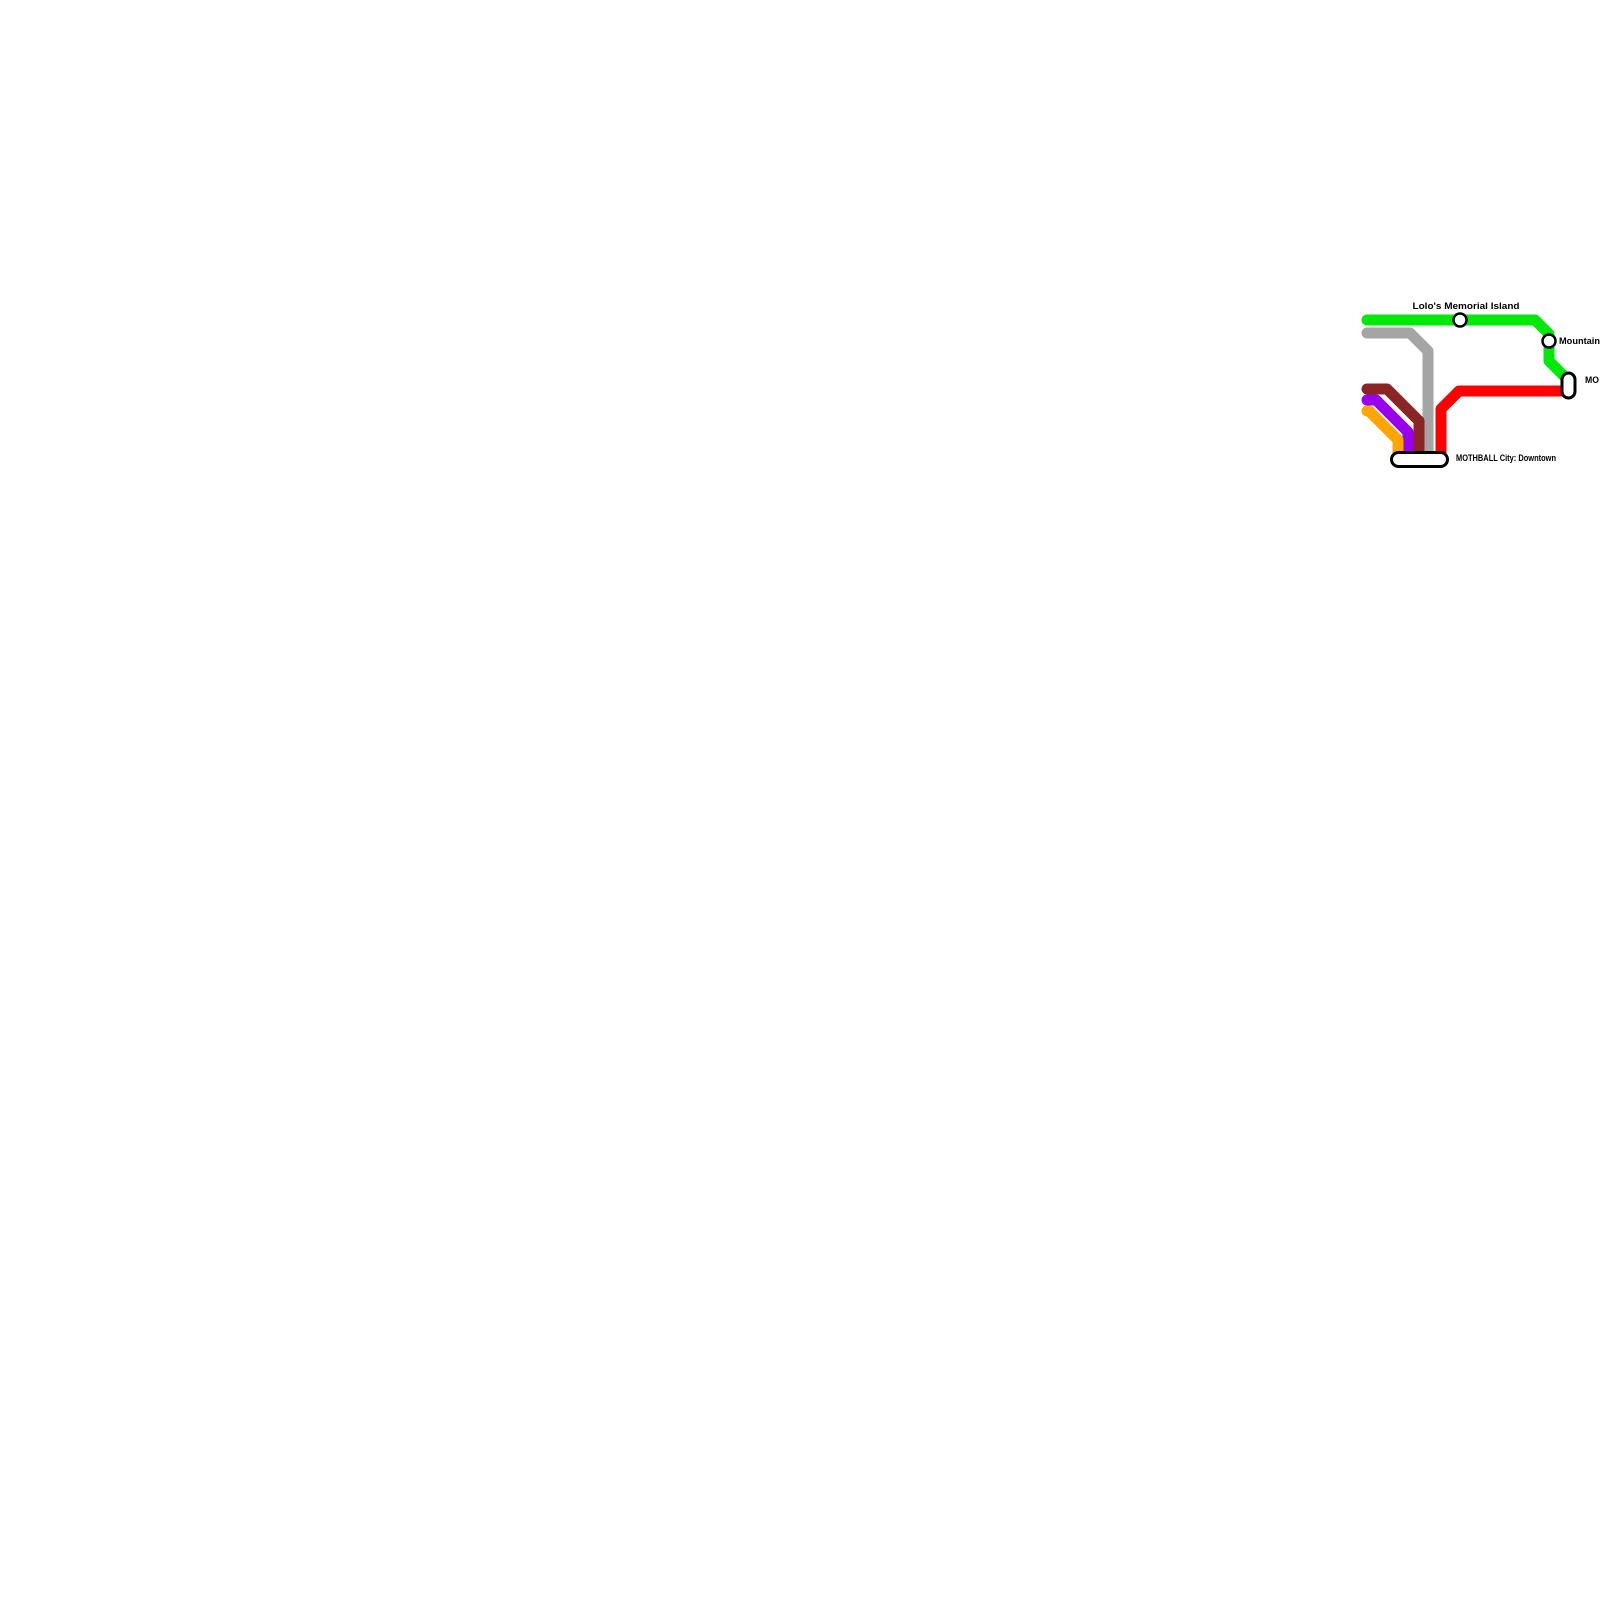 This screenshot has width=1600, height=1600. I want to click on maroon-line, so click(1393, 424).